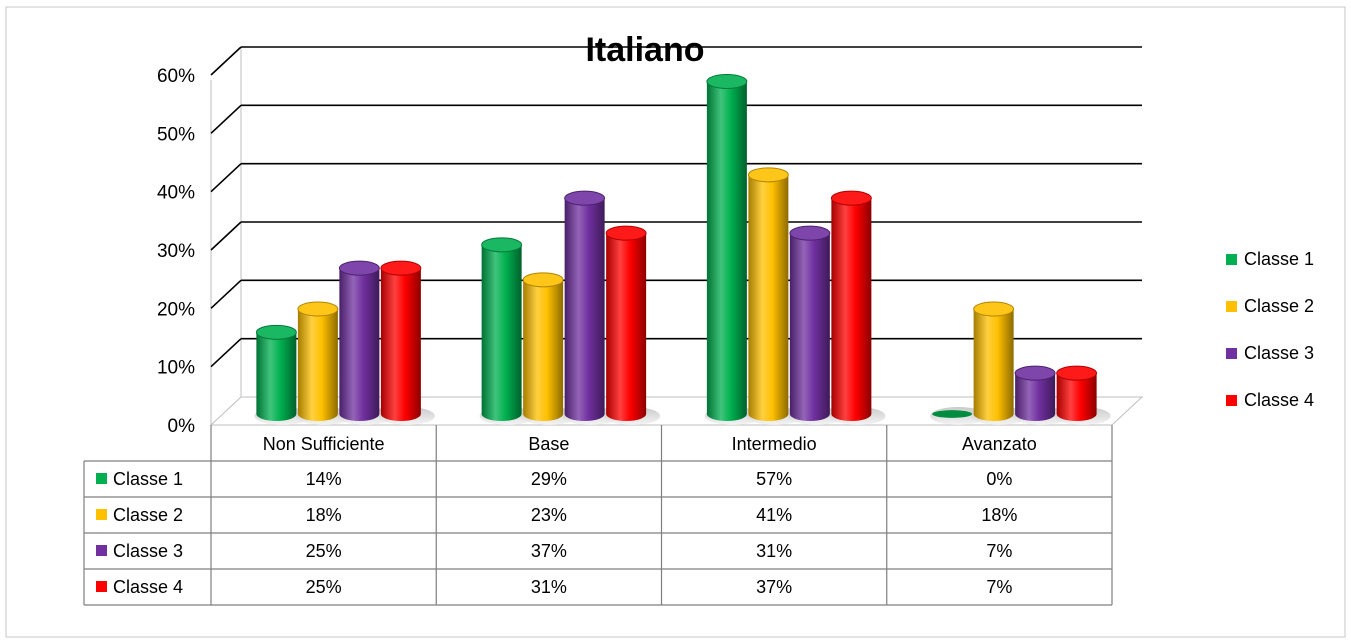 The height and width of the screenshot is (643, 1351). I want to click on data-label: 57%, so click(774, 479).